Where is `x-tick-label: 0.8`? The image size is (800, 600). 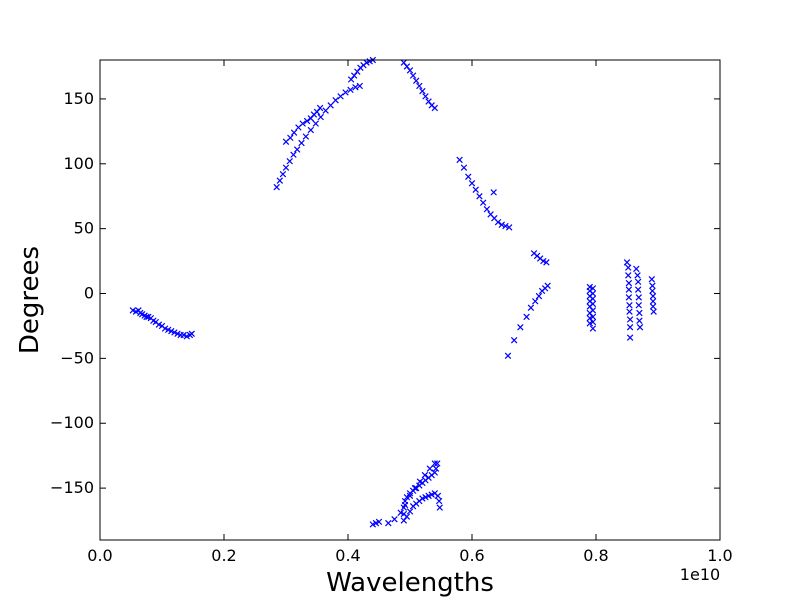 x-tick-label: 0.8 is located at coordinates (595, 555).